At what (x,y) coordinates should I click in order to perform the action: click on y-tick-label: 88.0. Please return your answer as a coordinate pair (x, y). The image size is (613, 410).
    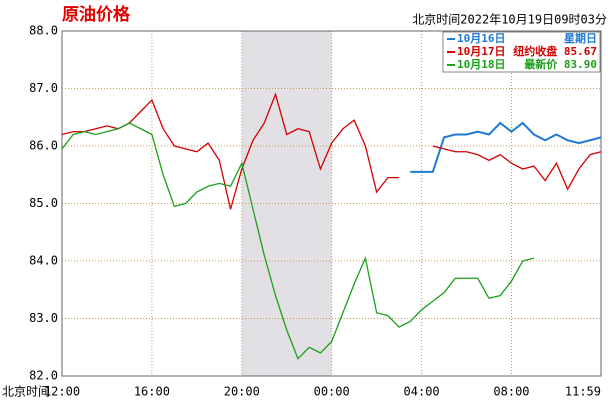
    Looking at the image, I should click on (43, 31).